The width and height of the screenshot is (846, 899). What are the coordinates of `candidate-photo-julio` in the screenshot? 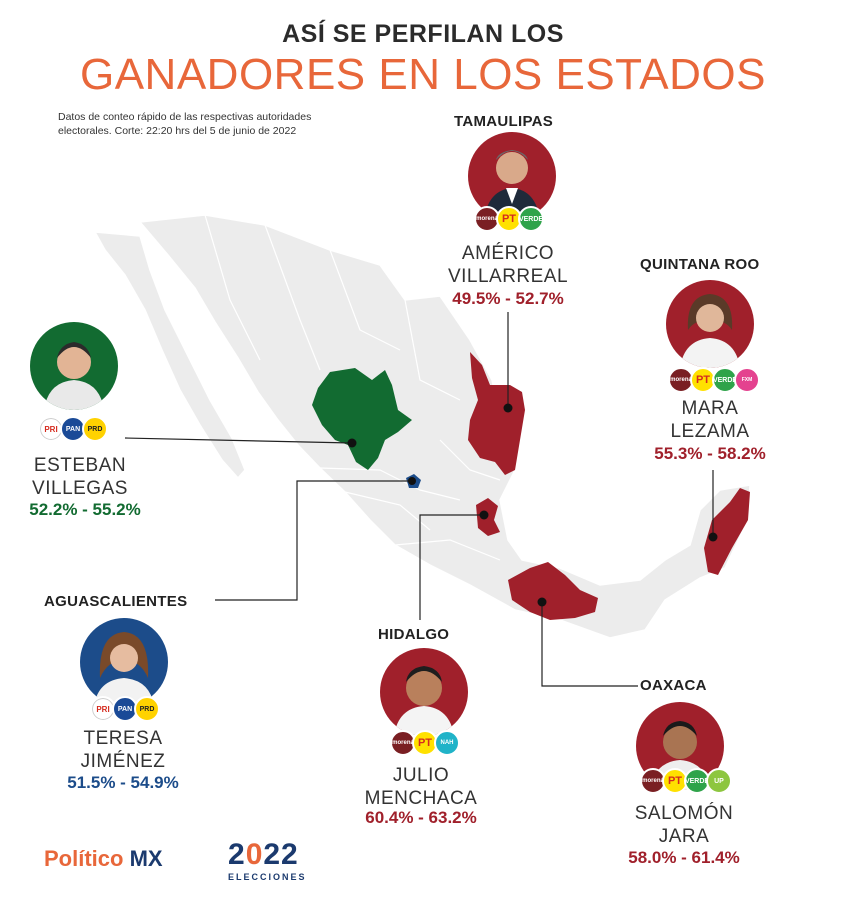 It's located at (424, 692).